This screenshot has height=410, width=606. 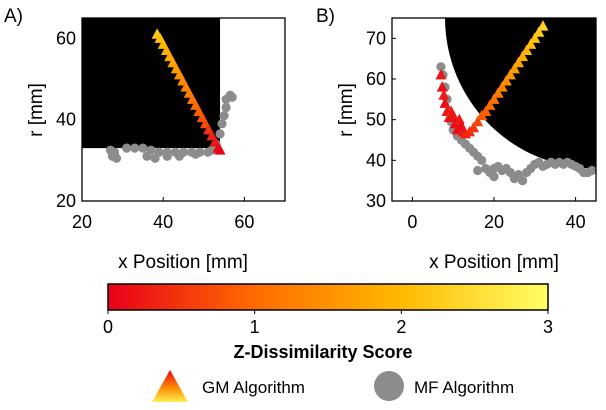 I want to click on colorbar: 0 1 2 3 Z-Dissimilarity Score, so click(x=328, y=322).